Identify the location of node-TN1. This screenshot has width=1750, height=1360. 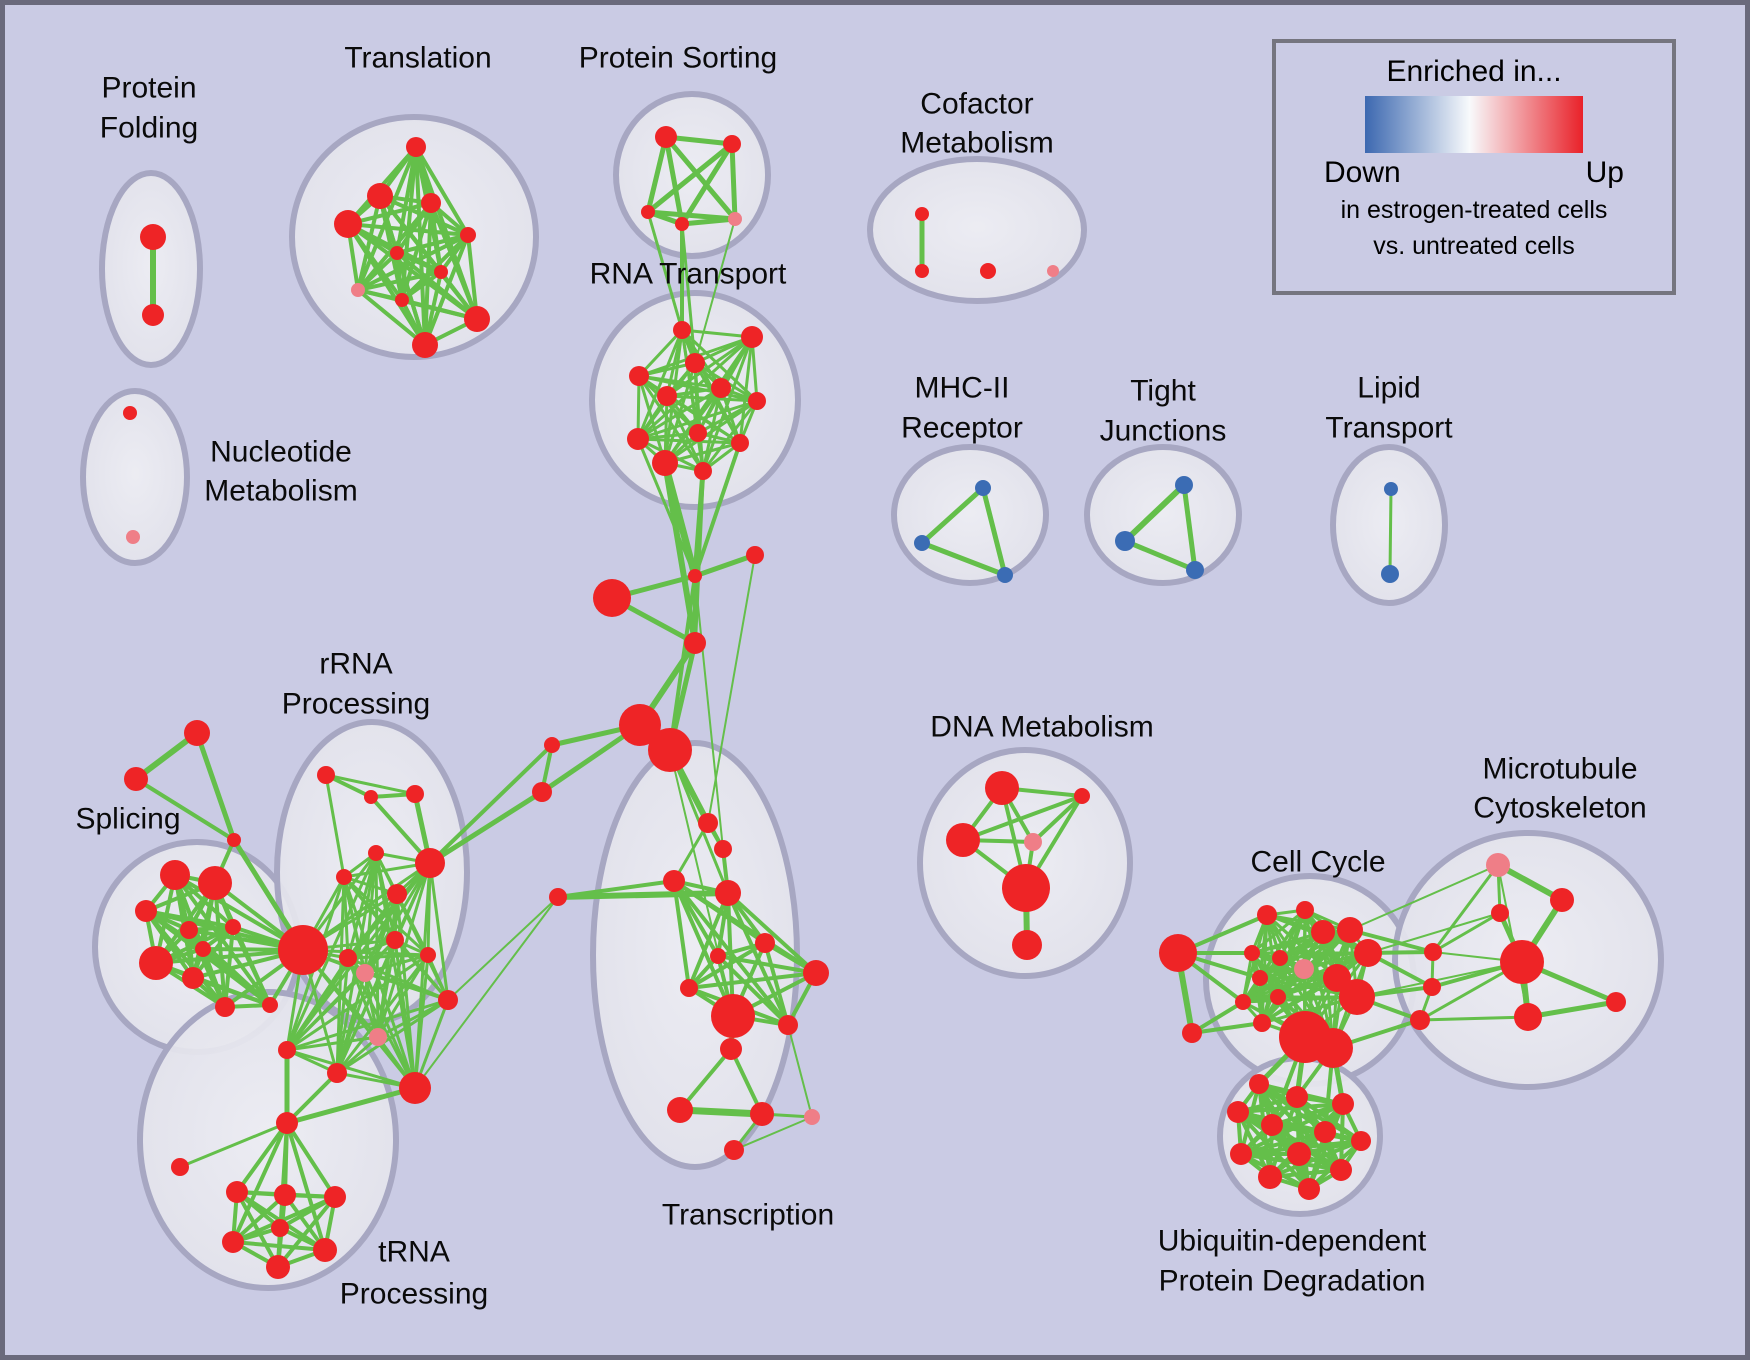
(180, 1167).